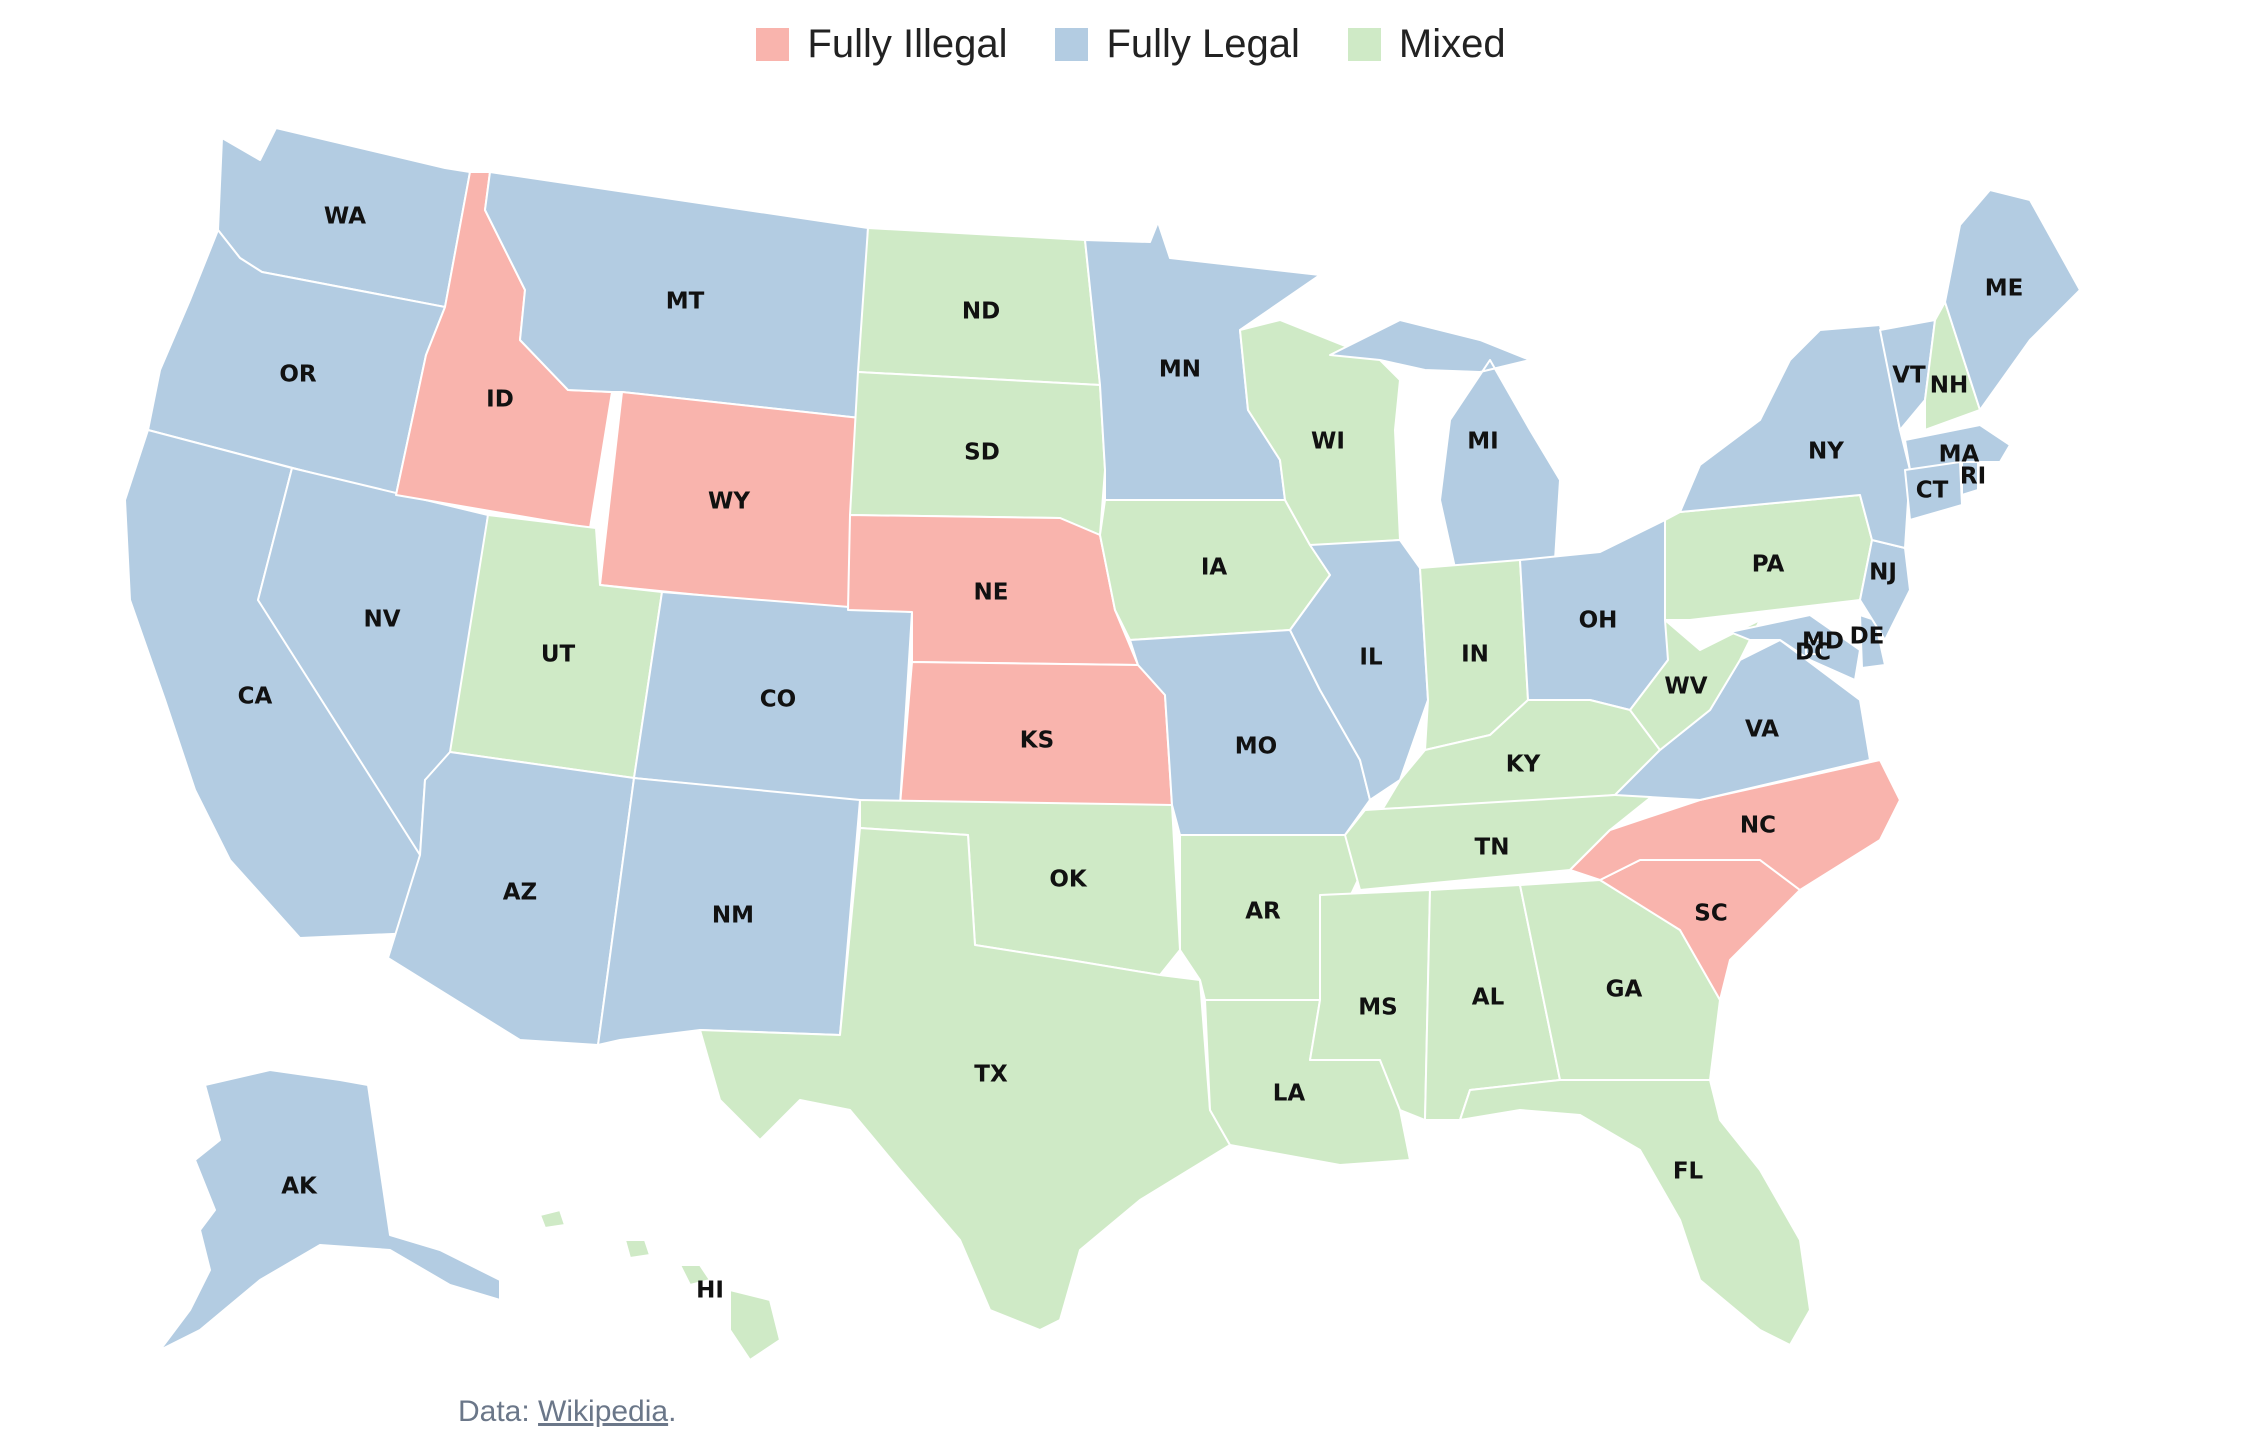 This screenshot has width=2262, height=1444. I want to click on legend-item-mixed: Mixed, so click(1426, 44).